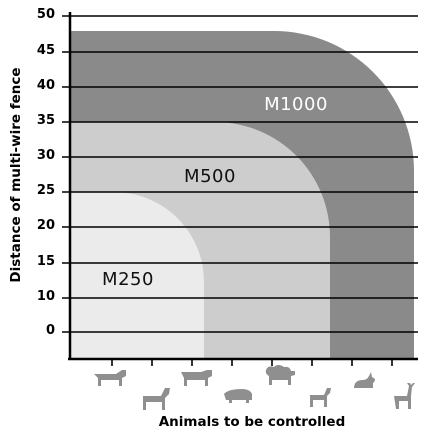 This screenshot has height=432, width=430. Describe the element at coordinates (46, 190) in the screenshot. I see `y-tick-label: 25` at that location.